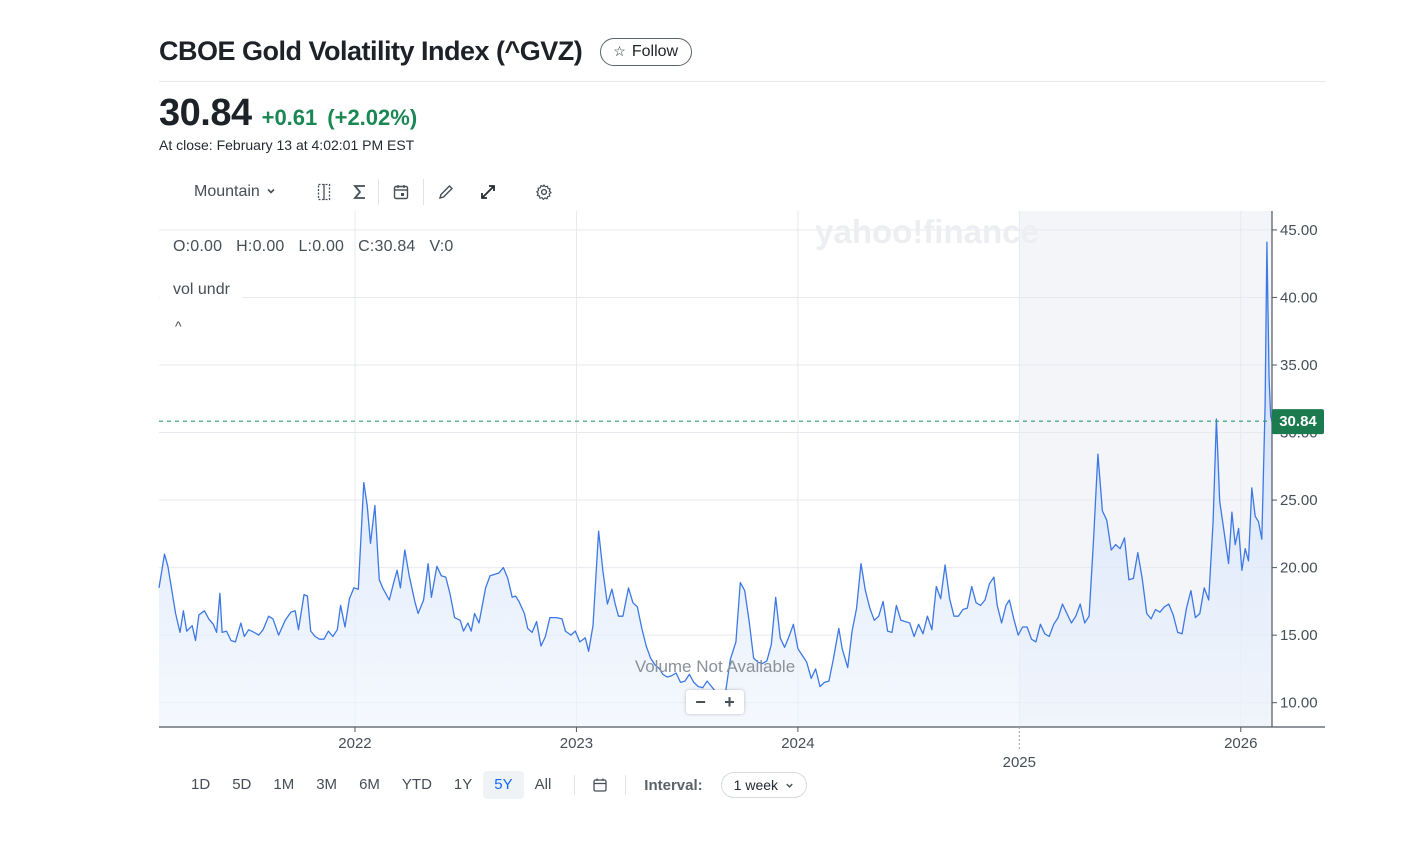 The image size is (1424, 841). Describe the element at coordinates (715, 702) in the screenshot. I see `zoom-controls: − +` at that location.